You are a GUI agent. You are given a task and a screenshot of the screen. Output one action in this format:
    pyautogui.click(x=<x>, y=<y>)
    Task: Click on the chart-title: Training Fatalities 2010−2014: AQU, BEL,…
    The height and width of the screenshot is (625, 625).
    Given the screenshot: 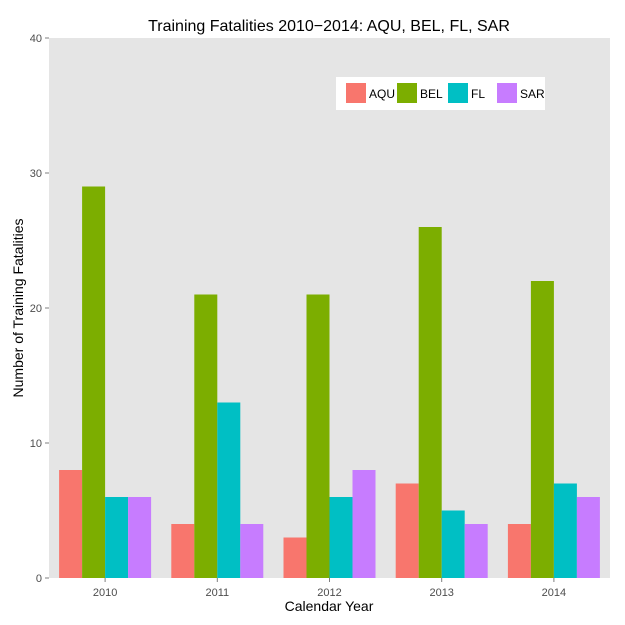 What is the action you would take?
    pyautogui.click(x=329, y=26)
    